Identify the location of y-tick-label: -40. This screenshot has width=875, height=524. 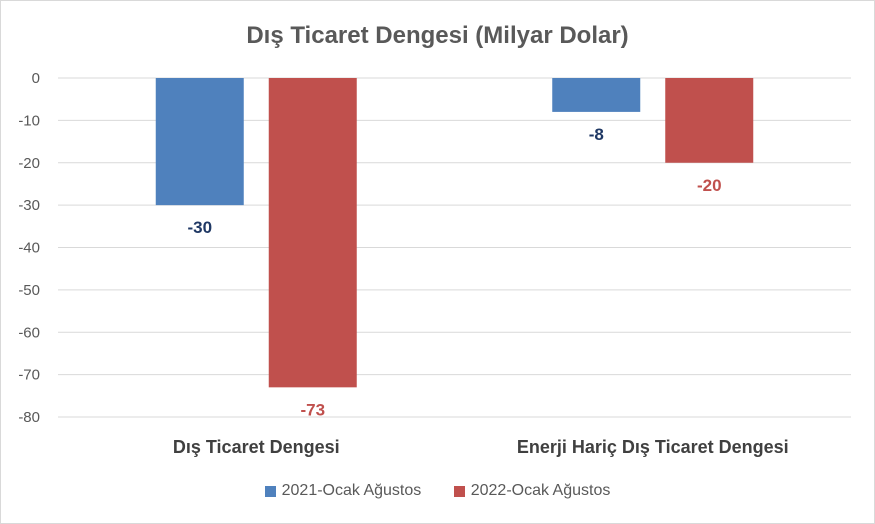
(29, 248).